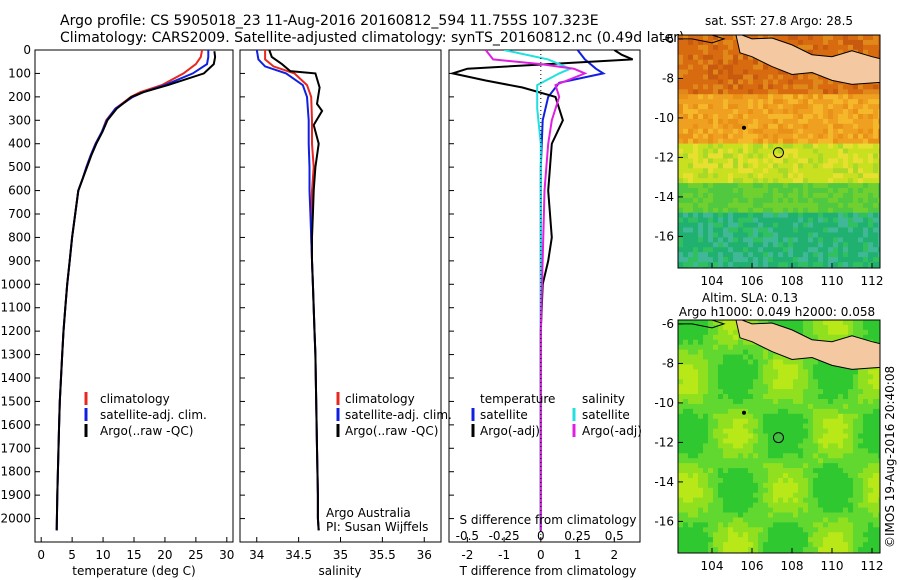 The image size is (900, 580). What do you see at coordinates (712, 281) in the screenshot?
I see `sst-map-lon-label: 104` at bounding box center [712, 281].